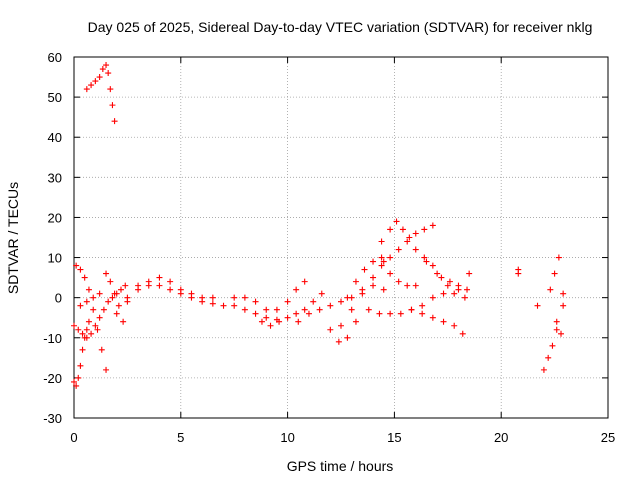  What do you see at coordinates (55, 57) in the screenshot?
I see `y-tick-label: 60` at bounding box center [55, 57].